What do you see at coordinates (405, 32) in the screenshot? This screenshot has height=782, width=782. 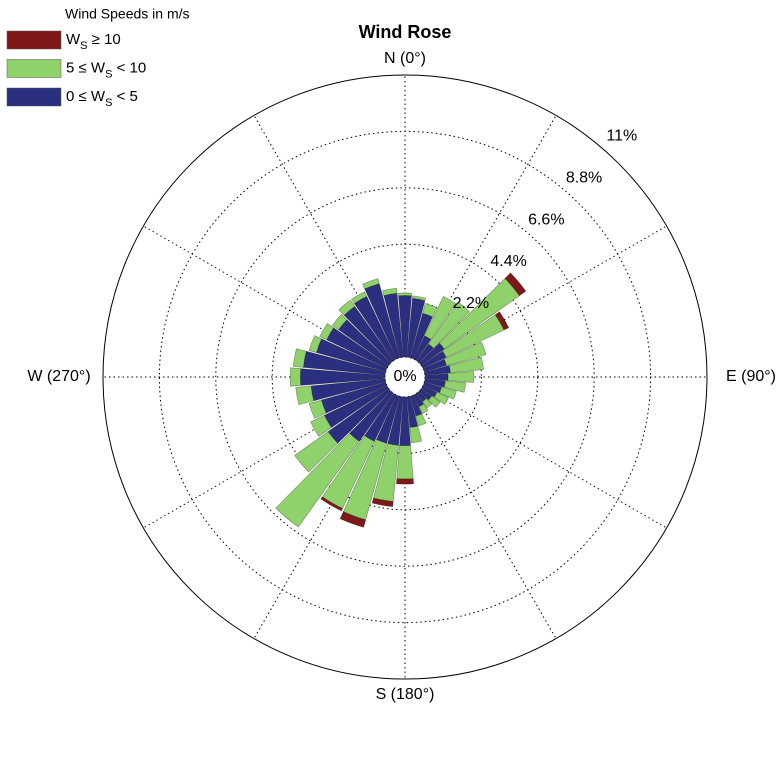 I see `chart-title: Wind Rose` at bounding box center [405, 32].